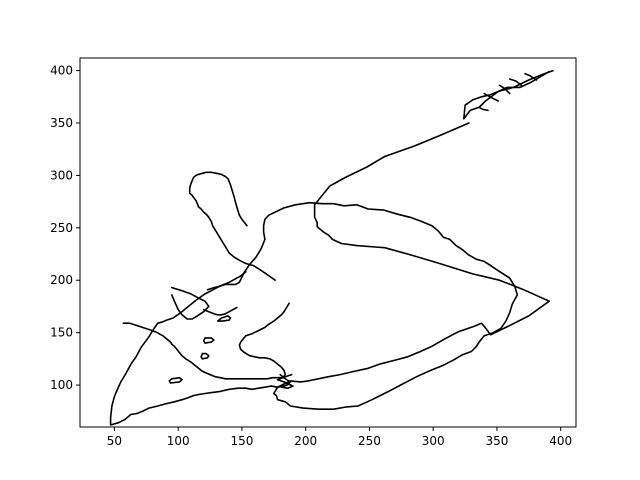 The image size is (640, 480). What do you see at coordinates (433, 441) in the screenshot?
I see `x-tick-label: 300` at bounding box center [433, 441].